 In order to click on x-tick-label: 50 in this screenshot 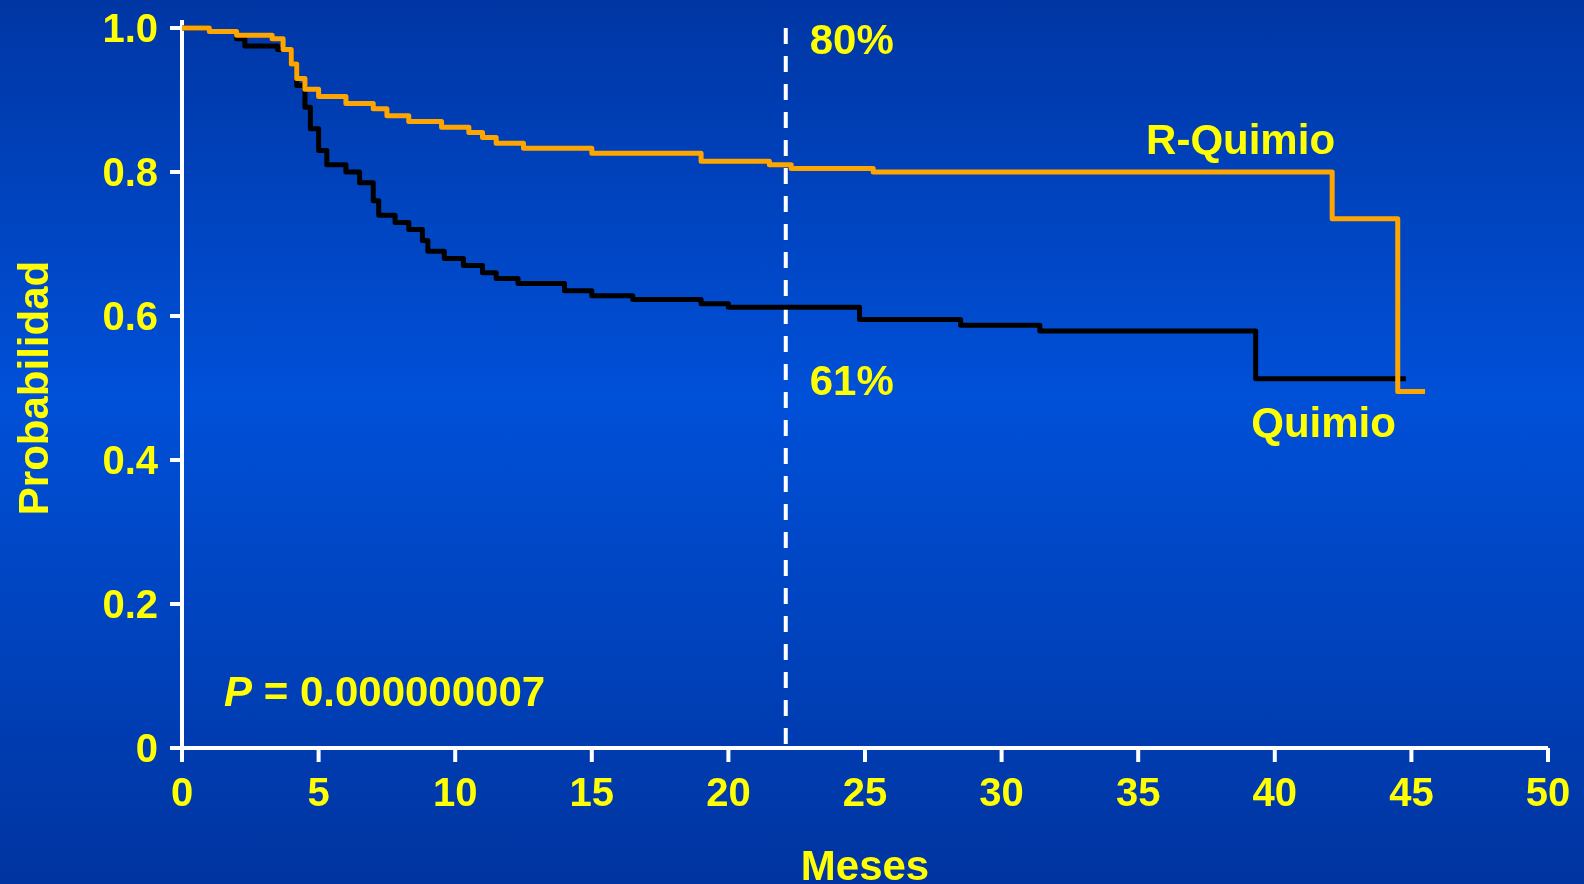, I will do `click(1548, 792)`.